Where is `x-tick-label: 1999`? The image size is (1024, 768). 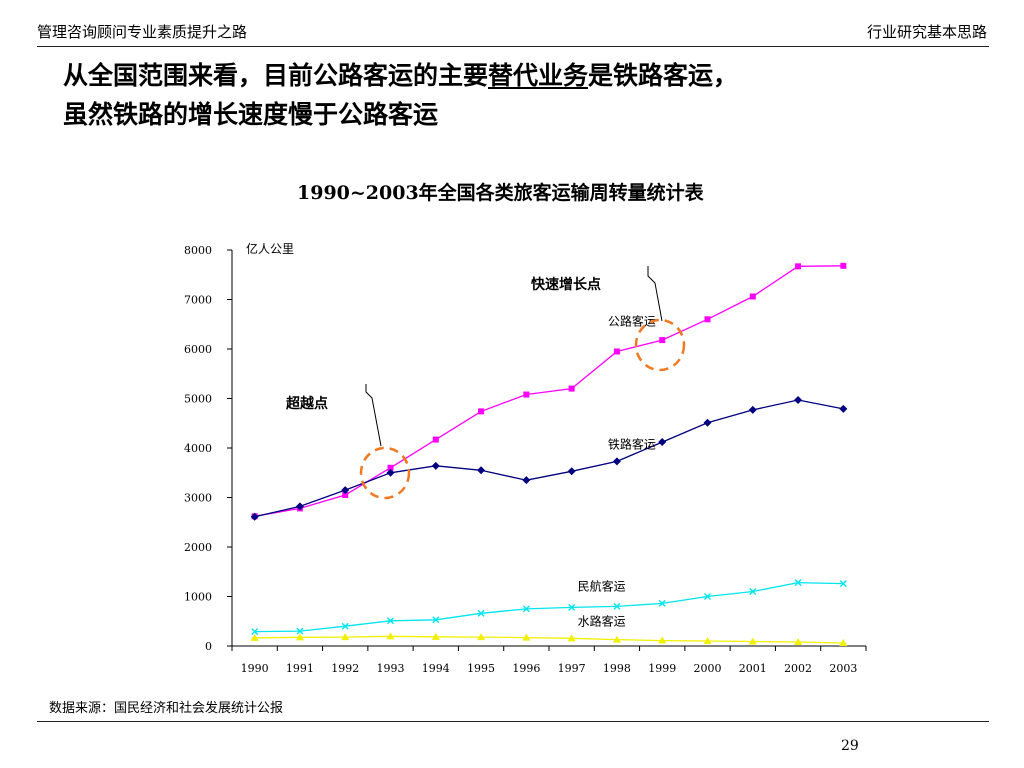
x-tick-label: 1999 is located at coordinates (662, 668).